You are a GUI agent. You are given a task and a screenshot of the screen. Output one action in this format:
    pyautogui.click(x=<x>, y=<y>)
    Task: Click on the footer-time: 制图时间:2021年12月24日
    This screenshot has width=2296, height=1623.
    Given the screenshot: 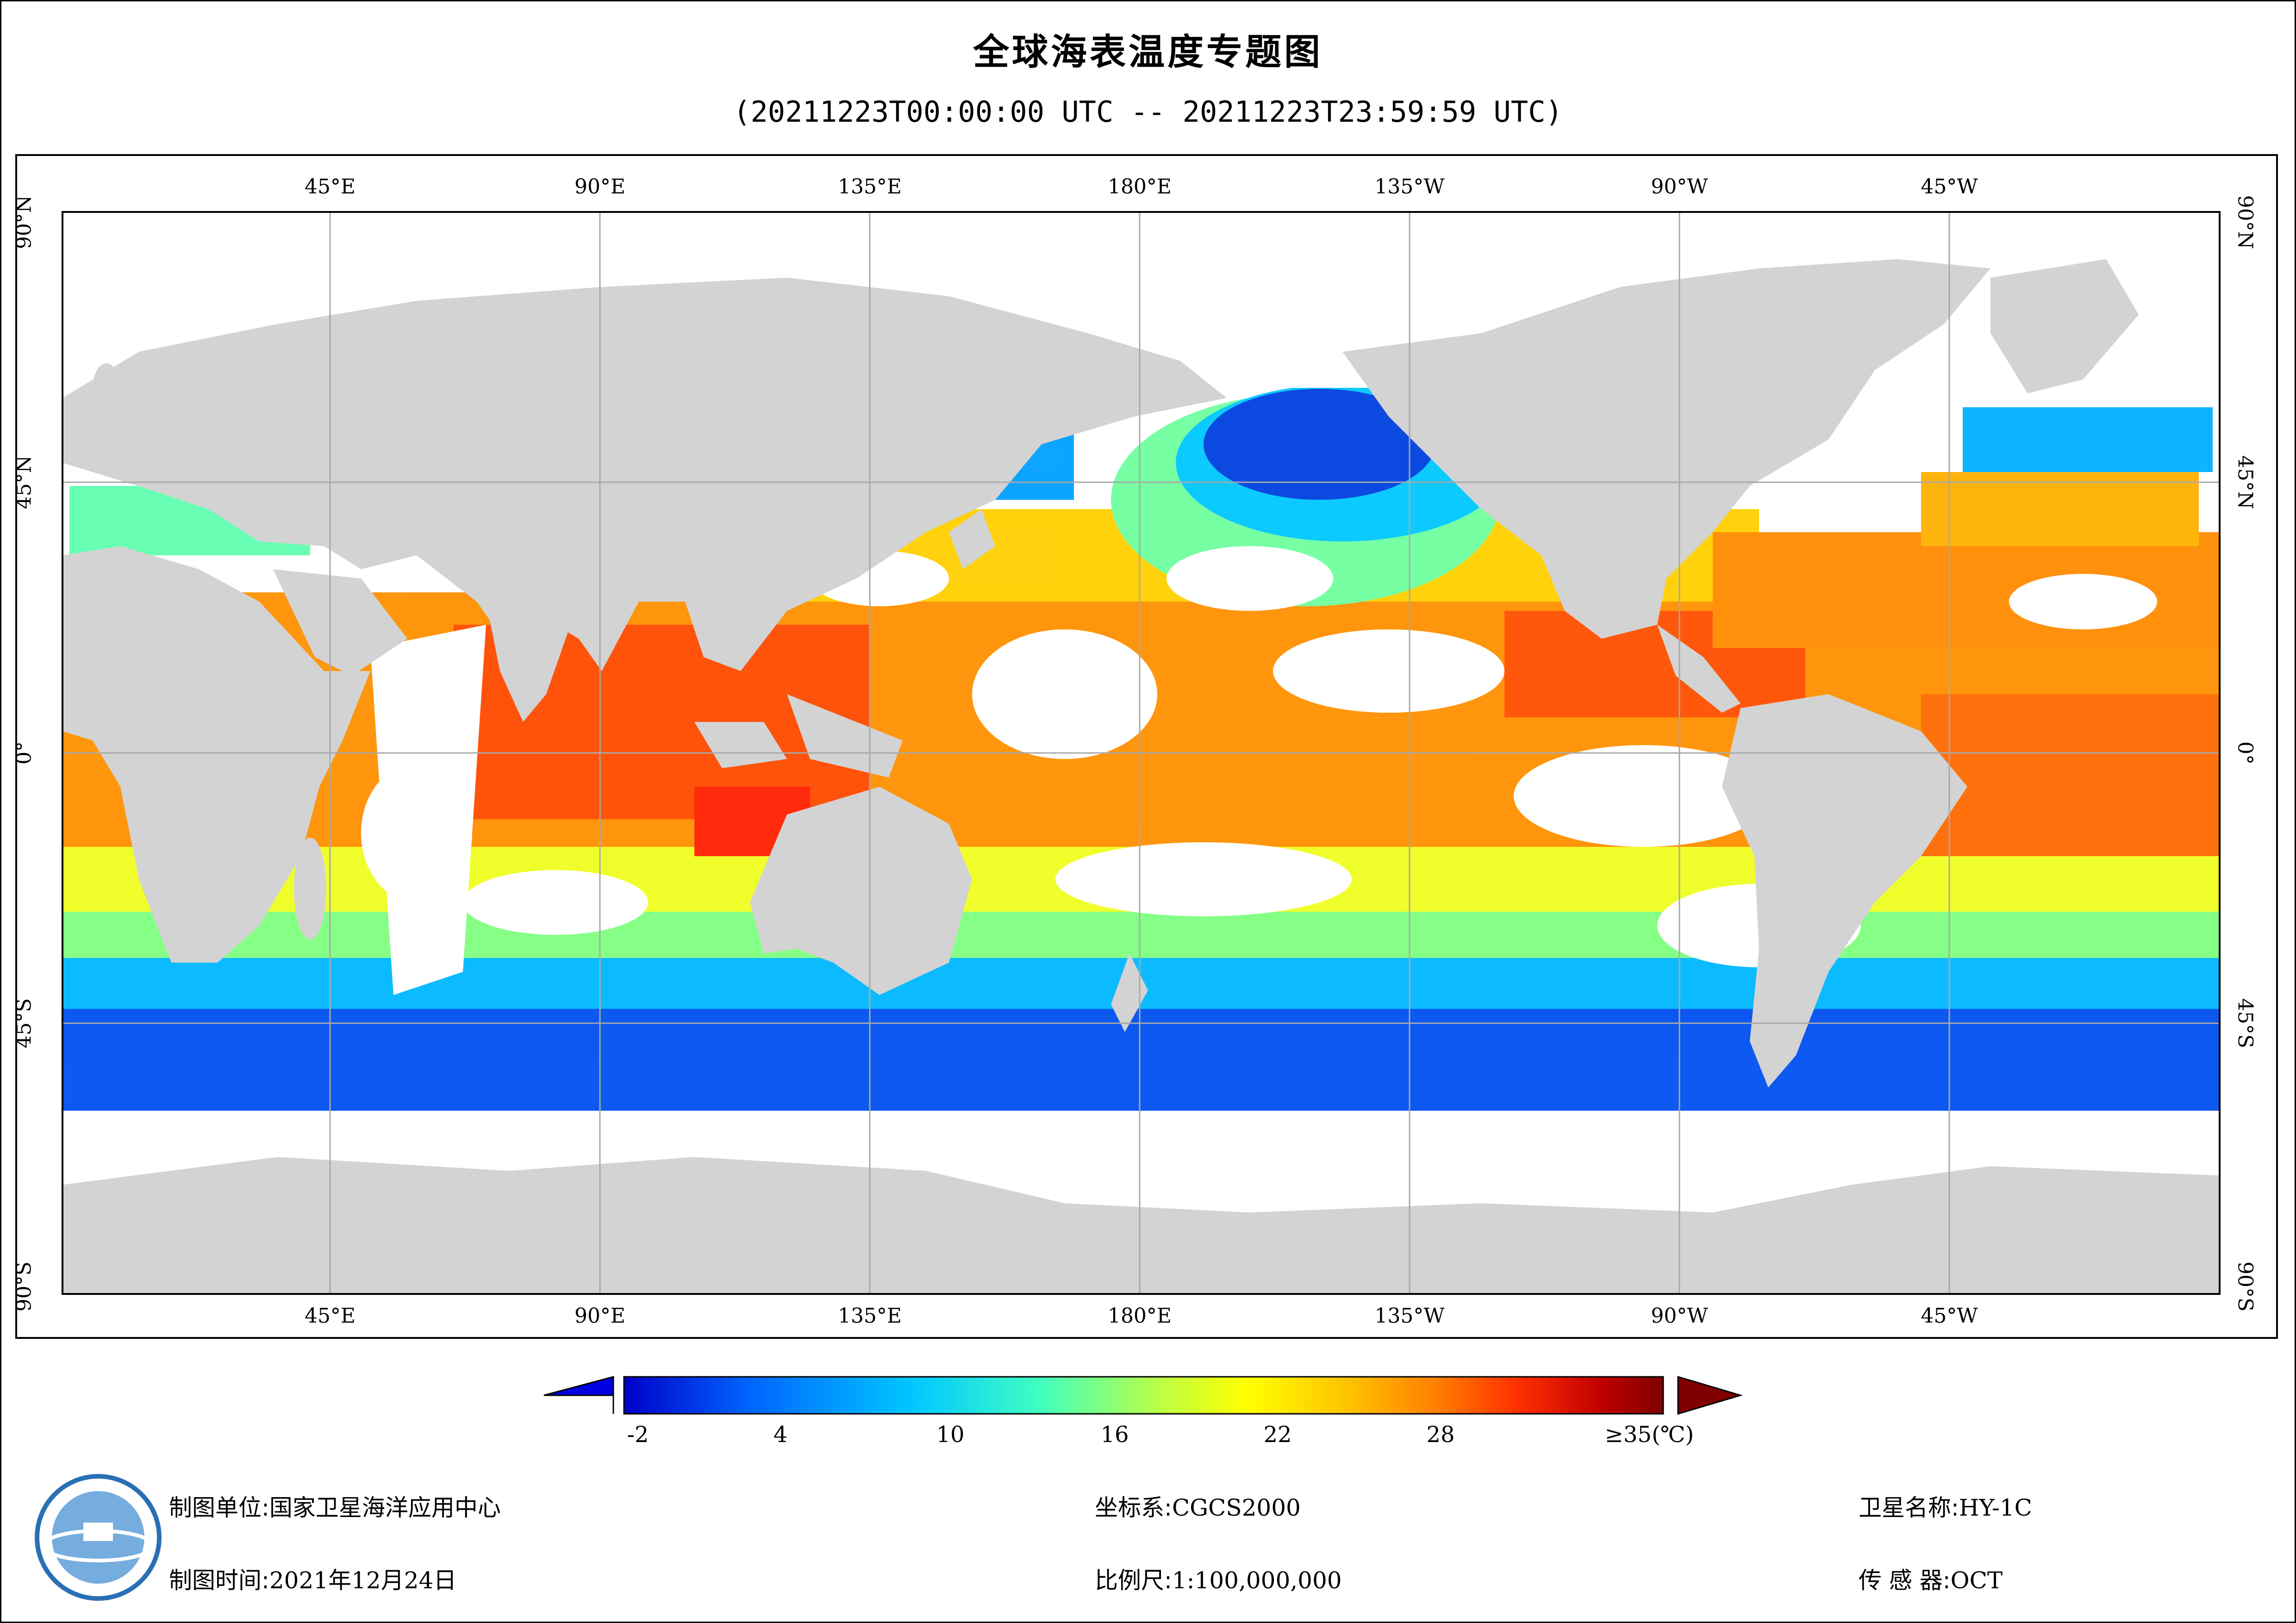 What is the action you would take?
    pyautogui.click(x=312, y=1578)
    